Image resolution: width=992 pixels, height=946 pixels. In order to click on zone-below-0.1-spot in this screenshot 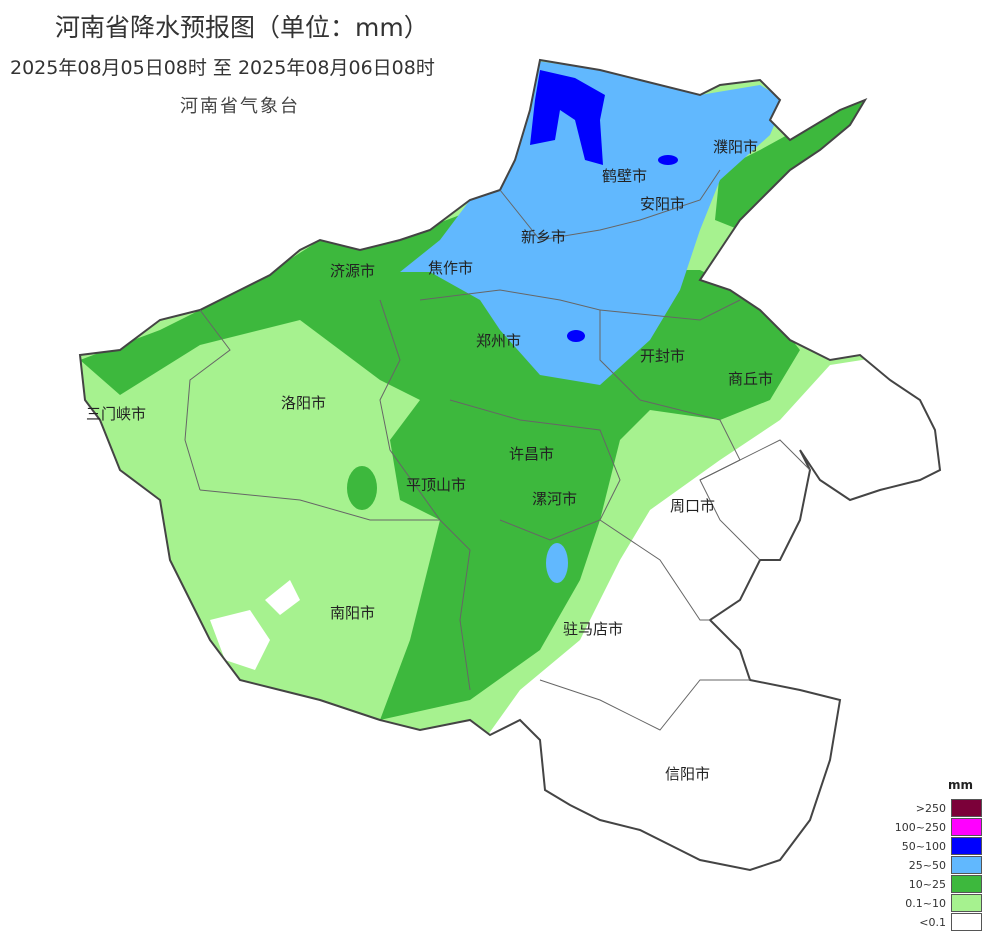, I will do `click(255, 625)`.